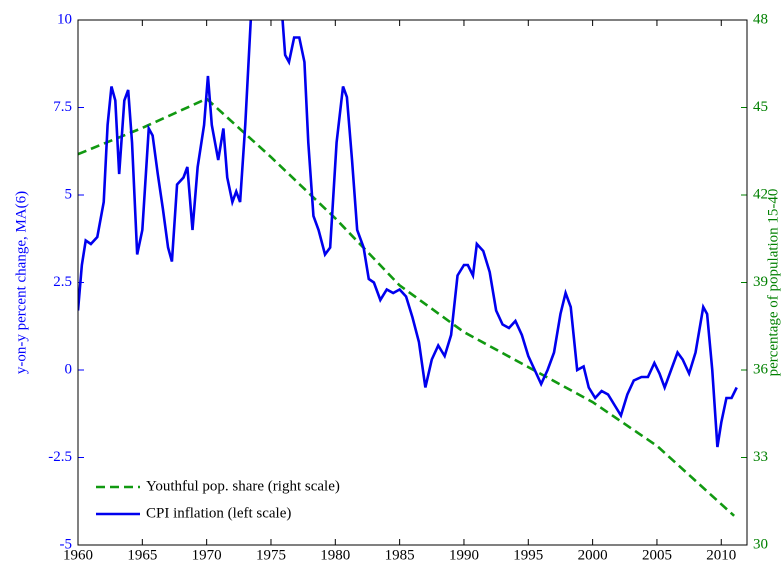 The width and height of the screenshot is (783, 568). Describe the element at coordinates (760, 544) in the screenshot. I see `y2-tick-label: 30` at that location.